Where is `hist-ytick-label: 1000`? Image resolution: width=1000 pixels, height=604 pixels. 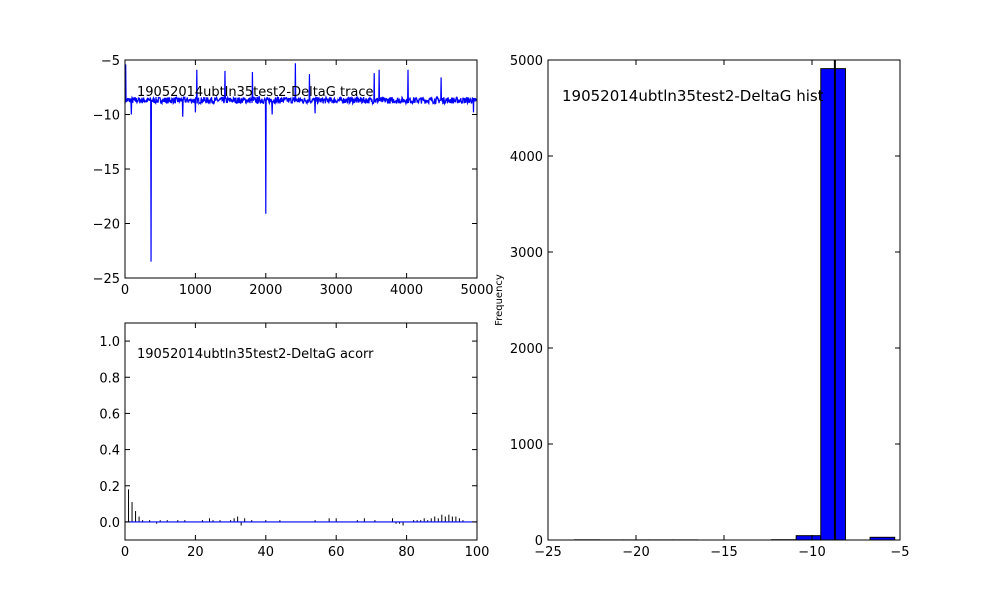
hist-ytick-label: 1000 is located at coordinates (526, 445).